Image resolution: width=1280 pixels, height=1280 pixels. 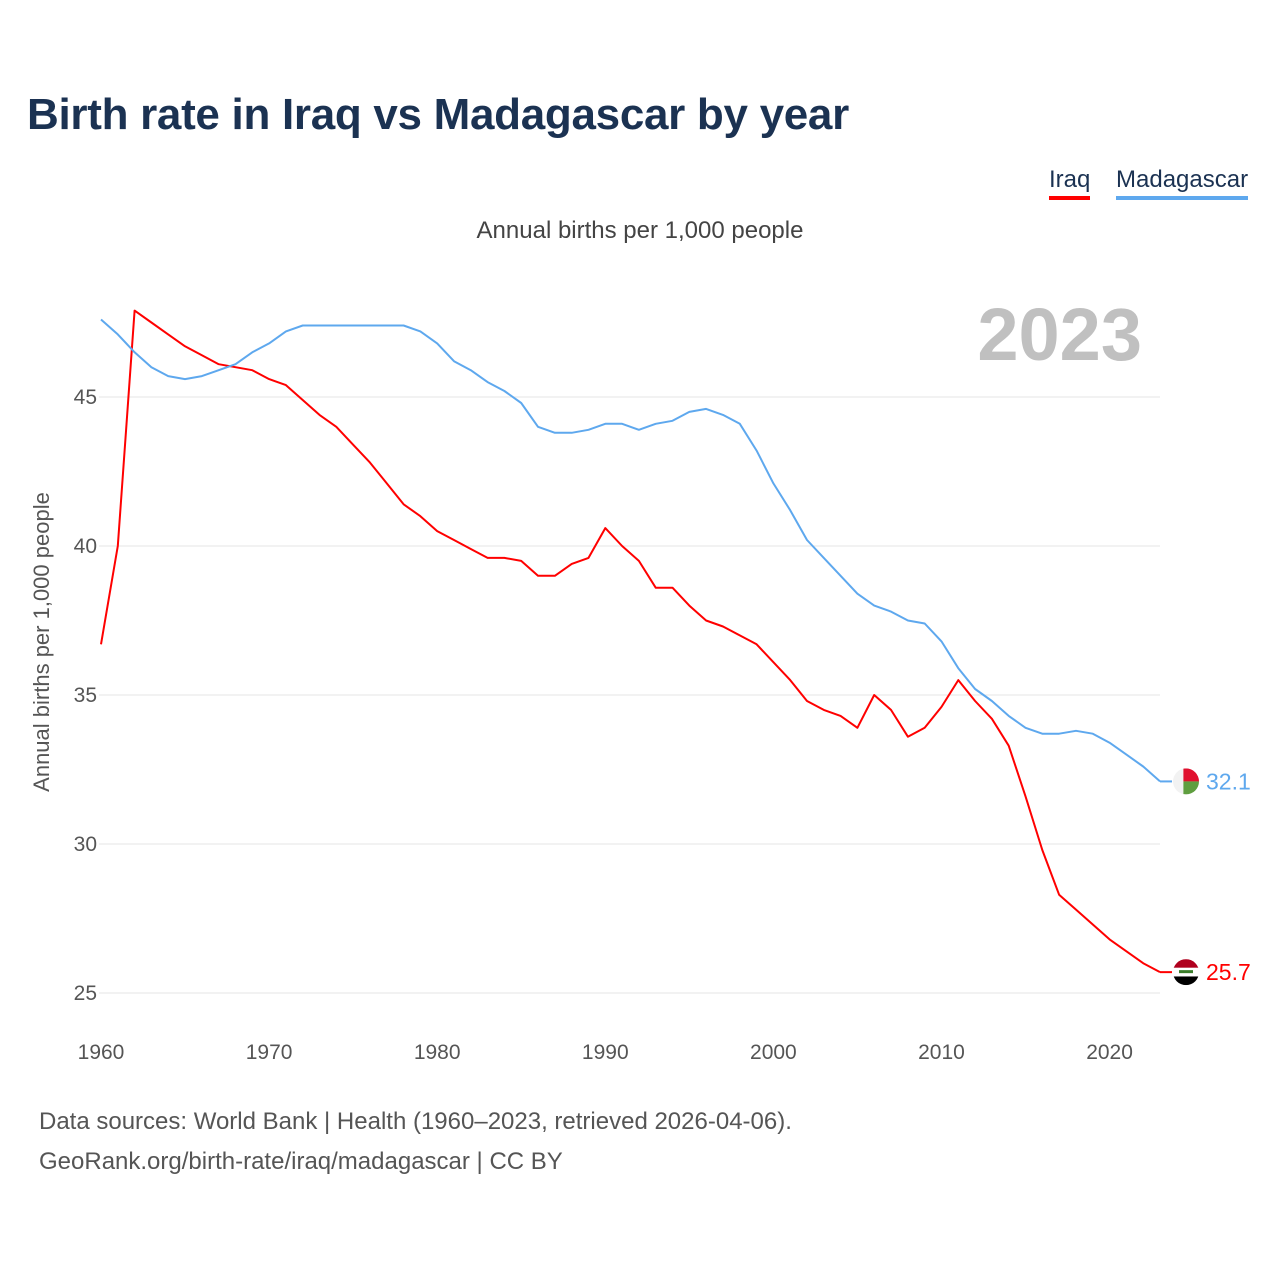 I want to click on x-tick-label: 1960, so click(x=101, y=1052).